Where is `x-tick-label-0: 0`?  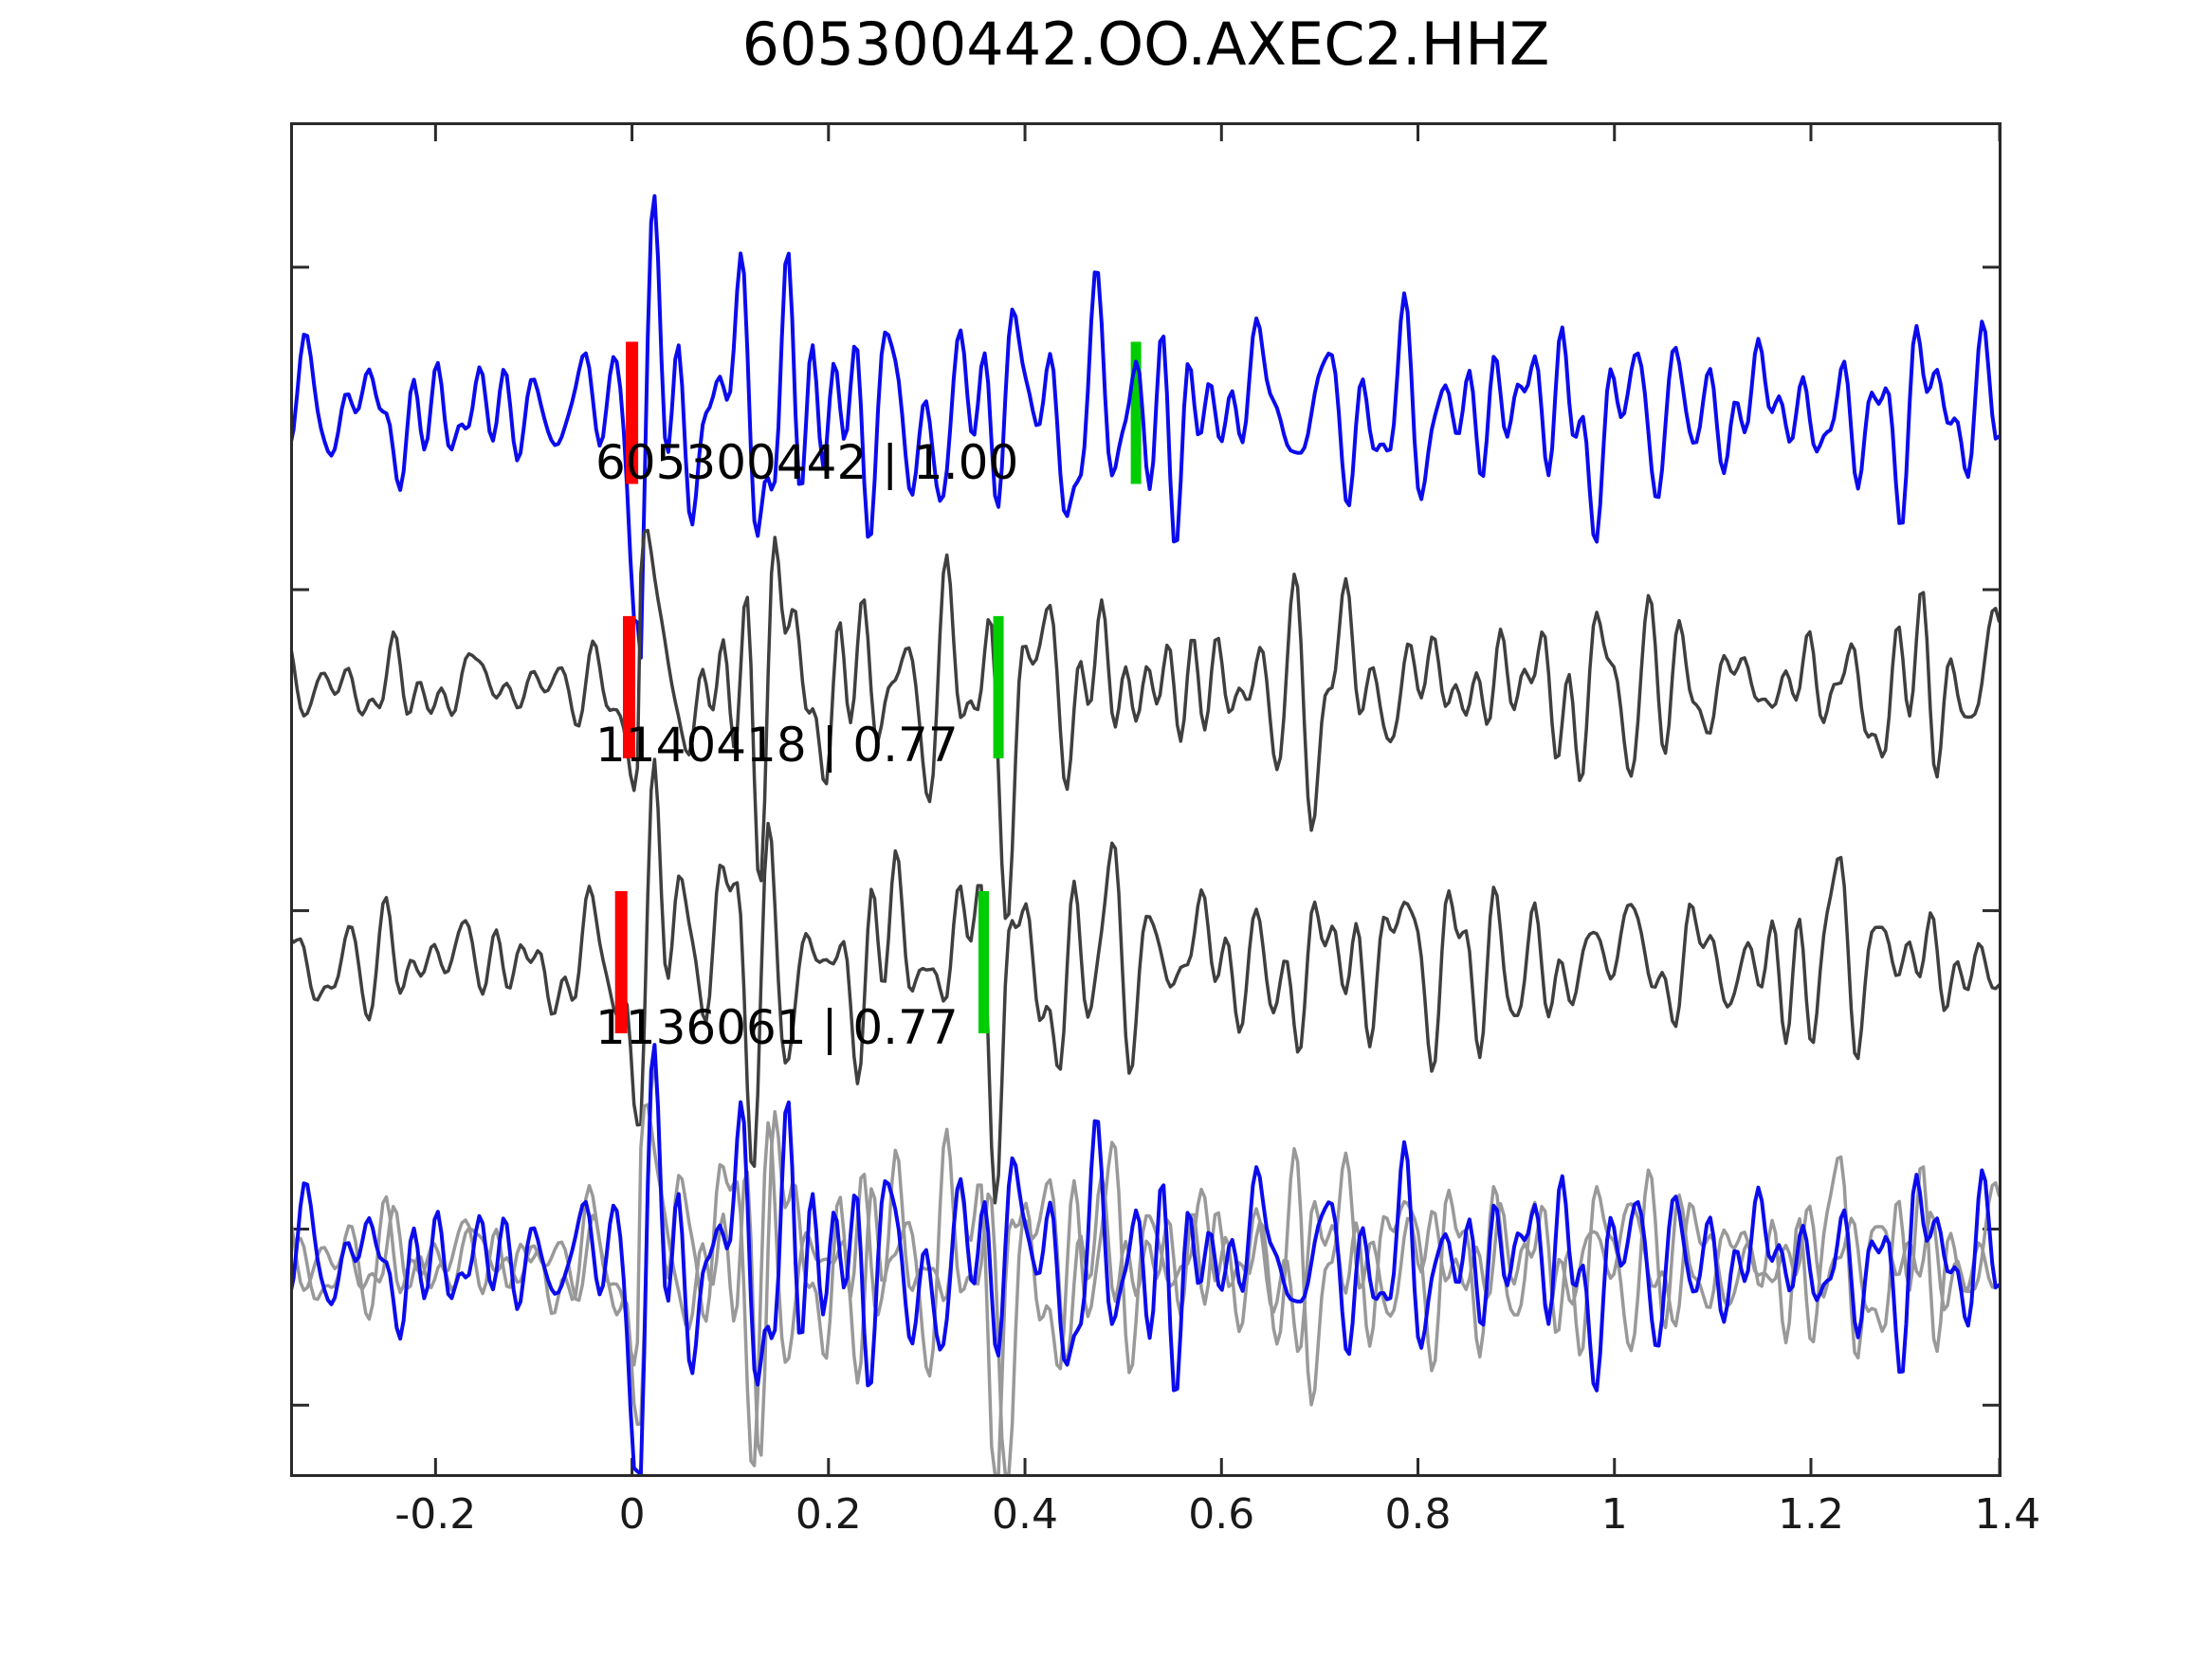
x-tick-label-0: 0 is located at coordinates (632, 1514).